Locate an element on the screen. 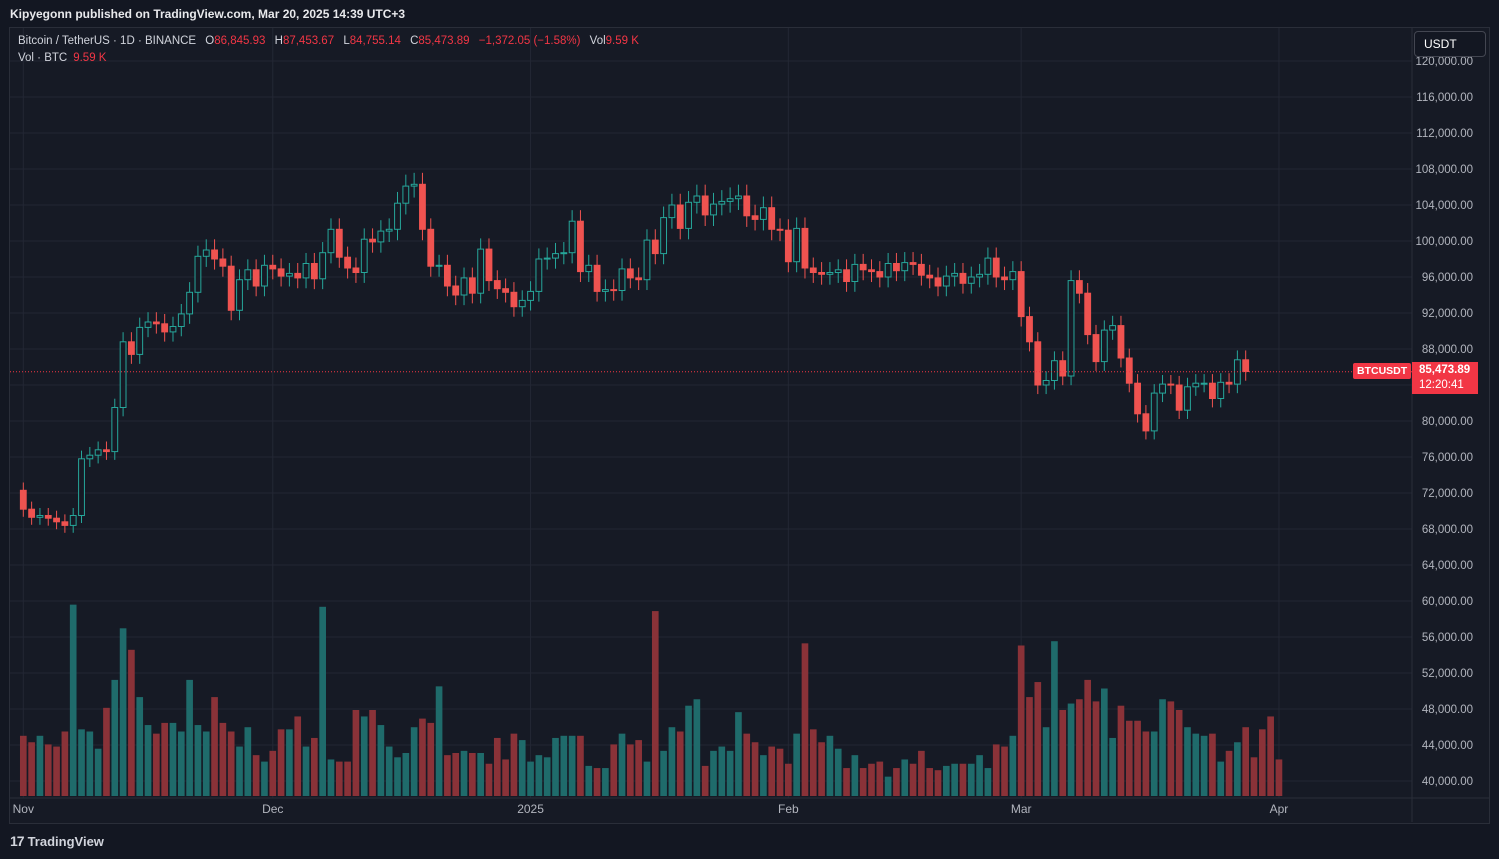 This screenshot has width=1499, height=859. x-tick-label: Mar is located at coordinates (1021, 809).